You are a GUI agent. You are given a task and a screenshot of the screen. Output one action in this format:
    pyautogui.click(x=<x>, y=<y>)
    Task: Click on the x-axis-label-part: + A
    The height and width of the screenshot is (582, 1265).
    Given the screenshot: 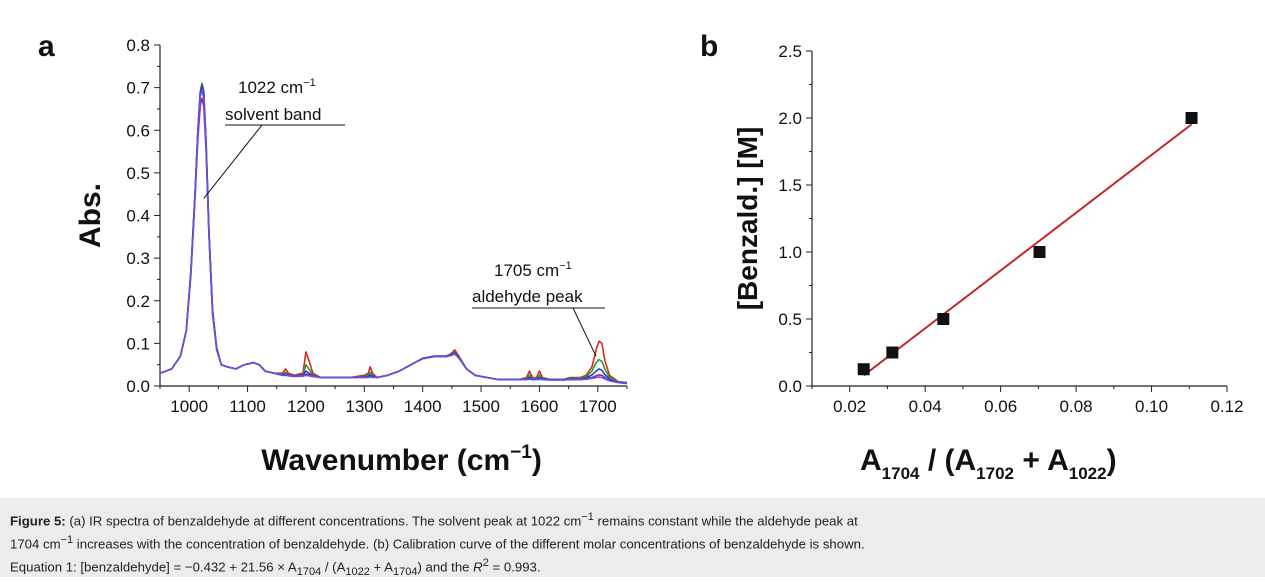 What is the action you would take?
    pyautogui.click(x=1041, y=460)
    